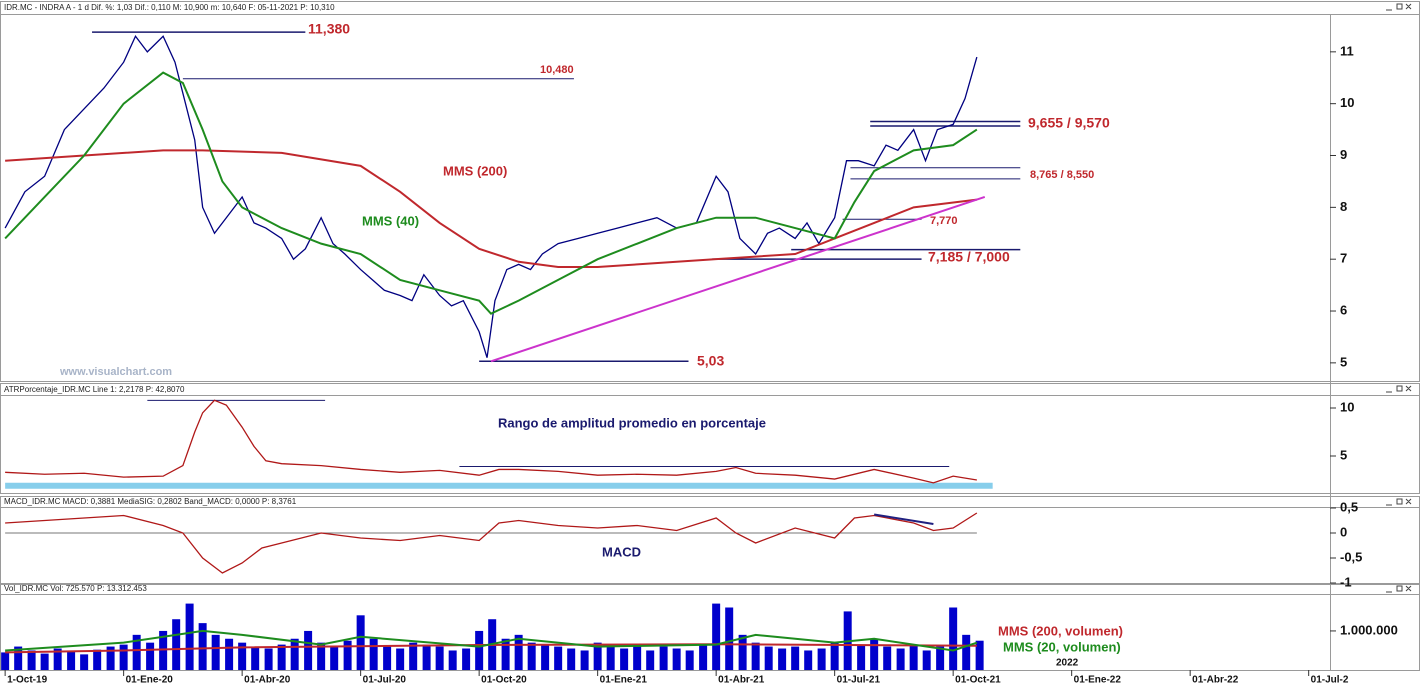  Describe the element at coordinates (504, 680) in the screenshot. I see `x-tick-label: 01-Oct-20` at that location.